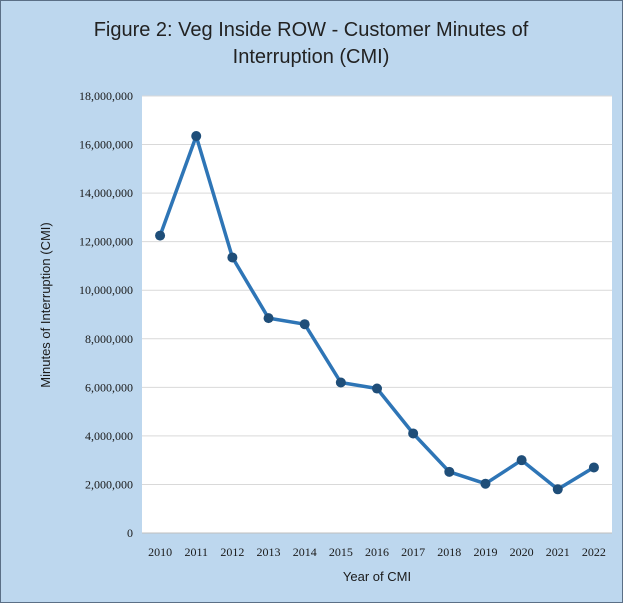 This screenshot has width=623, height=603. What do you see at coordinates (232, 552) in the screenshot?
I see `x-tick-label: 2012` at bounding box center [232, 552].